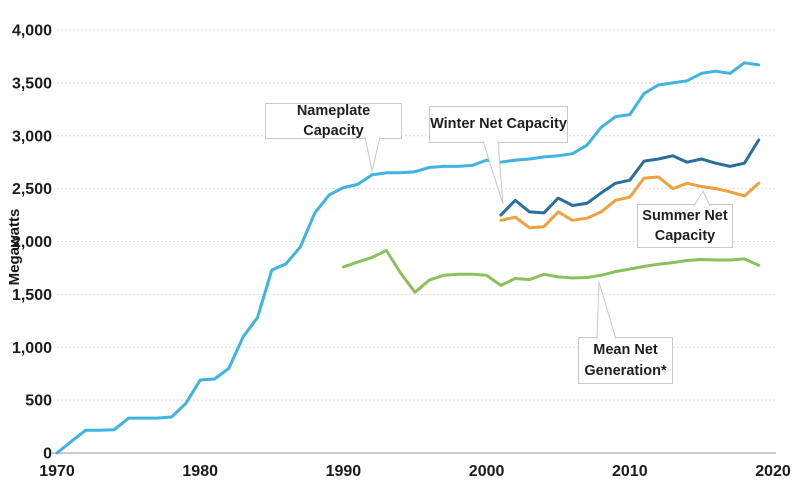 The image size is (800, 487). I want to click on series-line-winter-net-capacity, so click(630, 177).